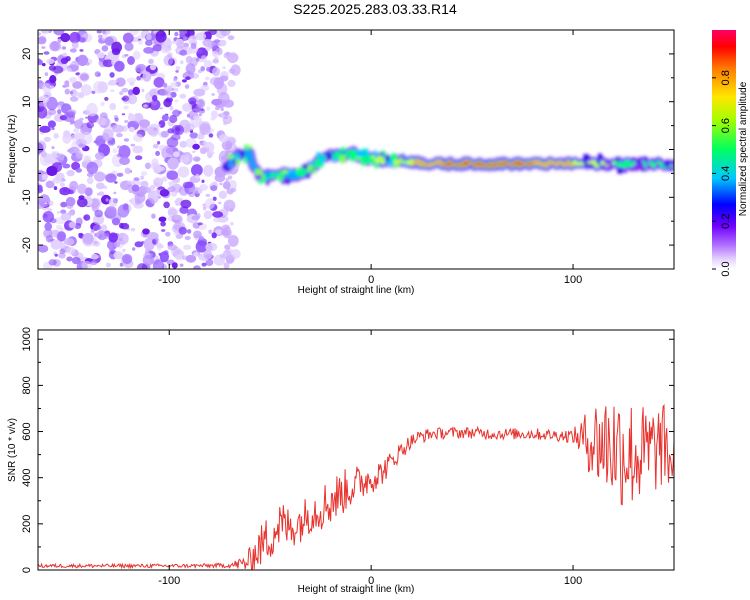 Image resolution: width=750 pixels, height=600 pixels. I want to click on colorbar-tick-label: 0.2, so click(726, 221).